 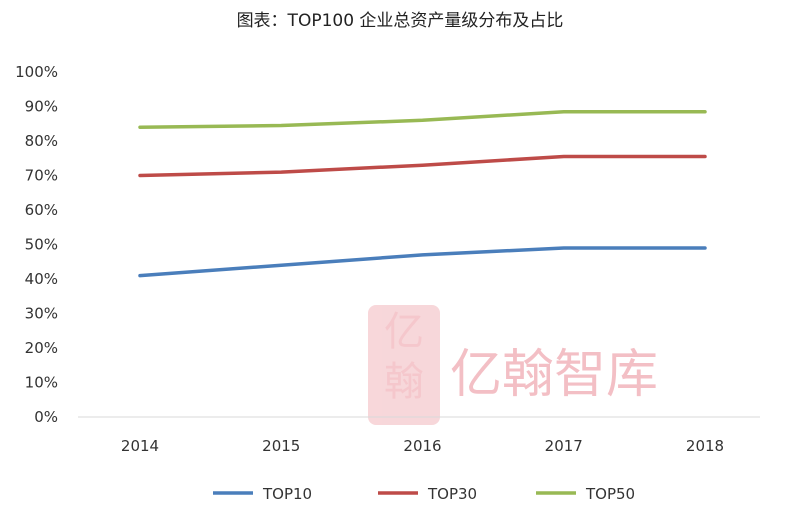 I want to click on chart-legend: TOP10 TOP30 TOP50, so click(x=424, y=494).